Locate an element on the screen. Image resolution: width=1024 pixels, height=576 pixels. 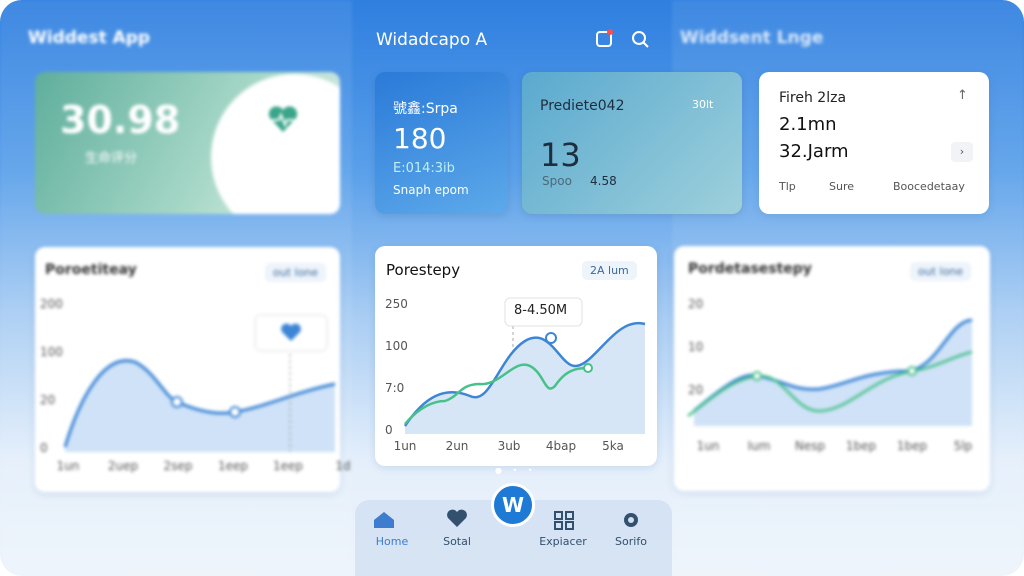
card-value: 180 is located at coordinates (420, 138).